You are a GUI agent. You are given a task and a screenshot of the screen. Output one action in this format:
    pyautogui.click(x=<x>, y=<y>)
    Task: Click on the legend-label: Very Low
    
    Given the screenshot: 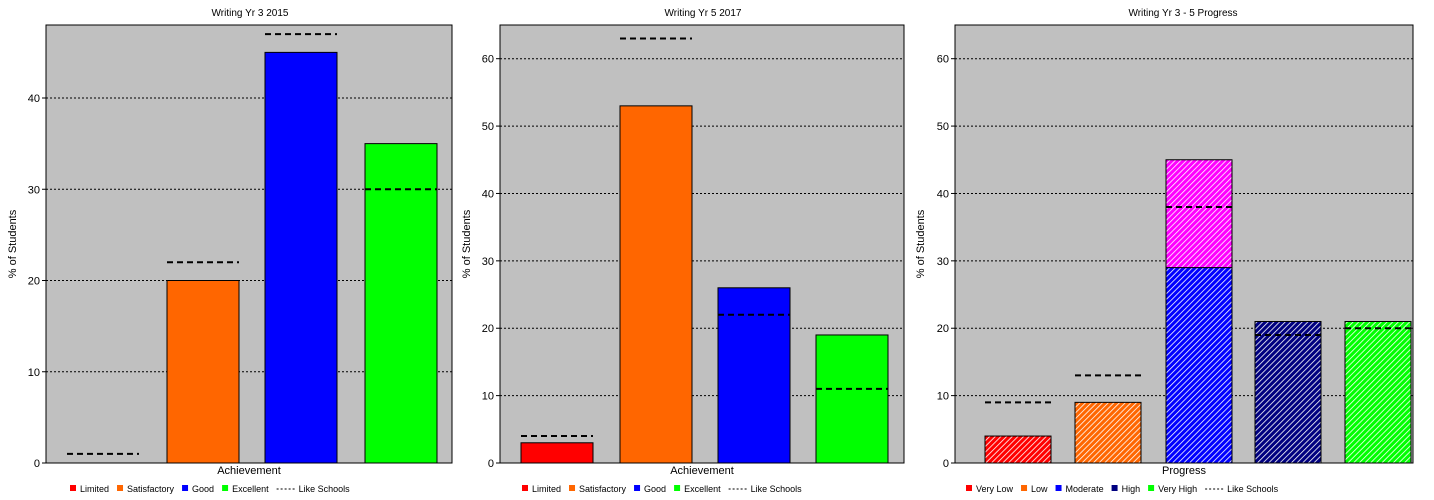 What is the action you would take?
    pyautogui.click(x=995, y=489)
    